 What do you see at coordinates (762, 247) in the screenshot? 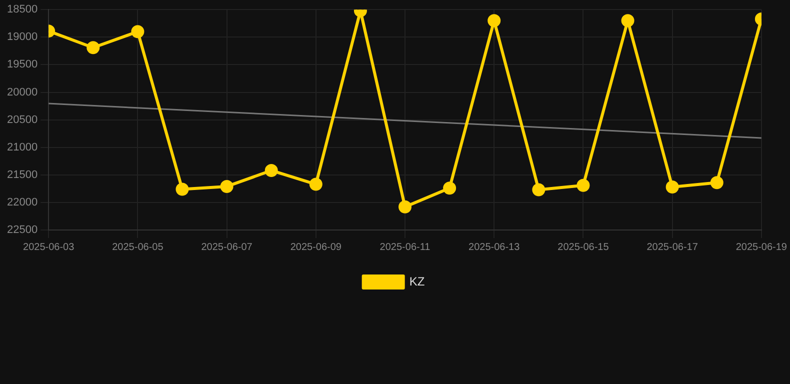
I see `x-tick-label: 2025-06-19` at bounding box center [762, 247].